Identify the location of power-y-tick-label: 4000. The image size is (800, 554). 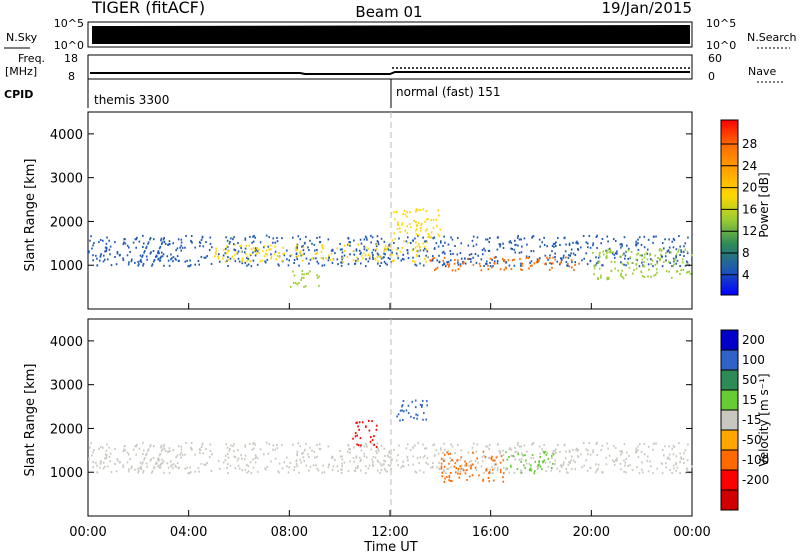
(66, 135).